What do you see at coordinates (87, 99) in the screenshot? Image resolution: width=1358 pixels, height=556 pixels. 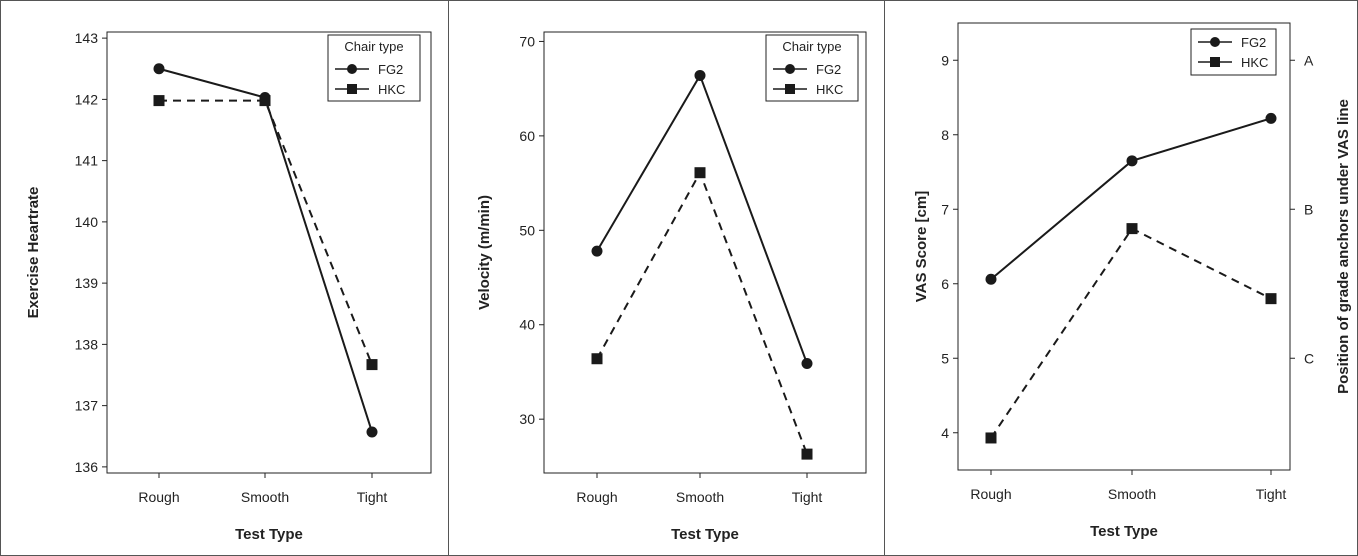 I see `y-tick-label: 142` at bounding box center [87, 99].